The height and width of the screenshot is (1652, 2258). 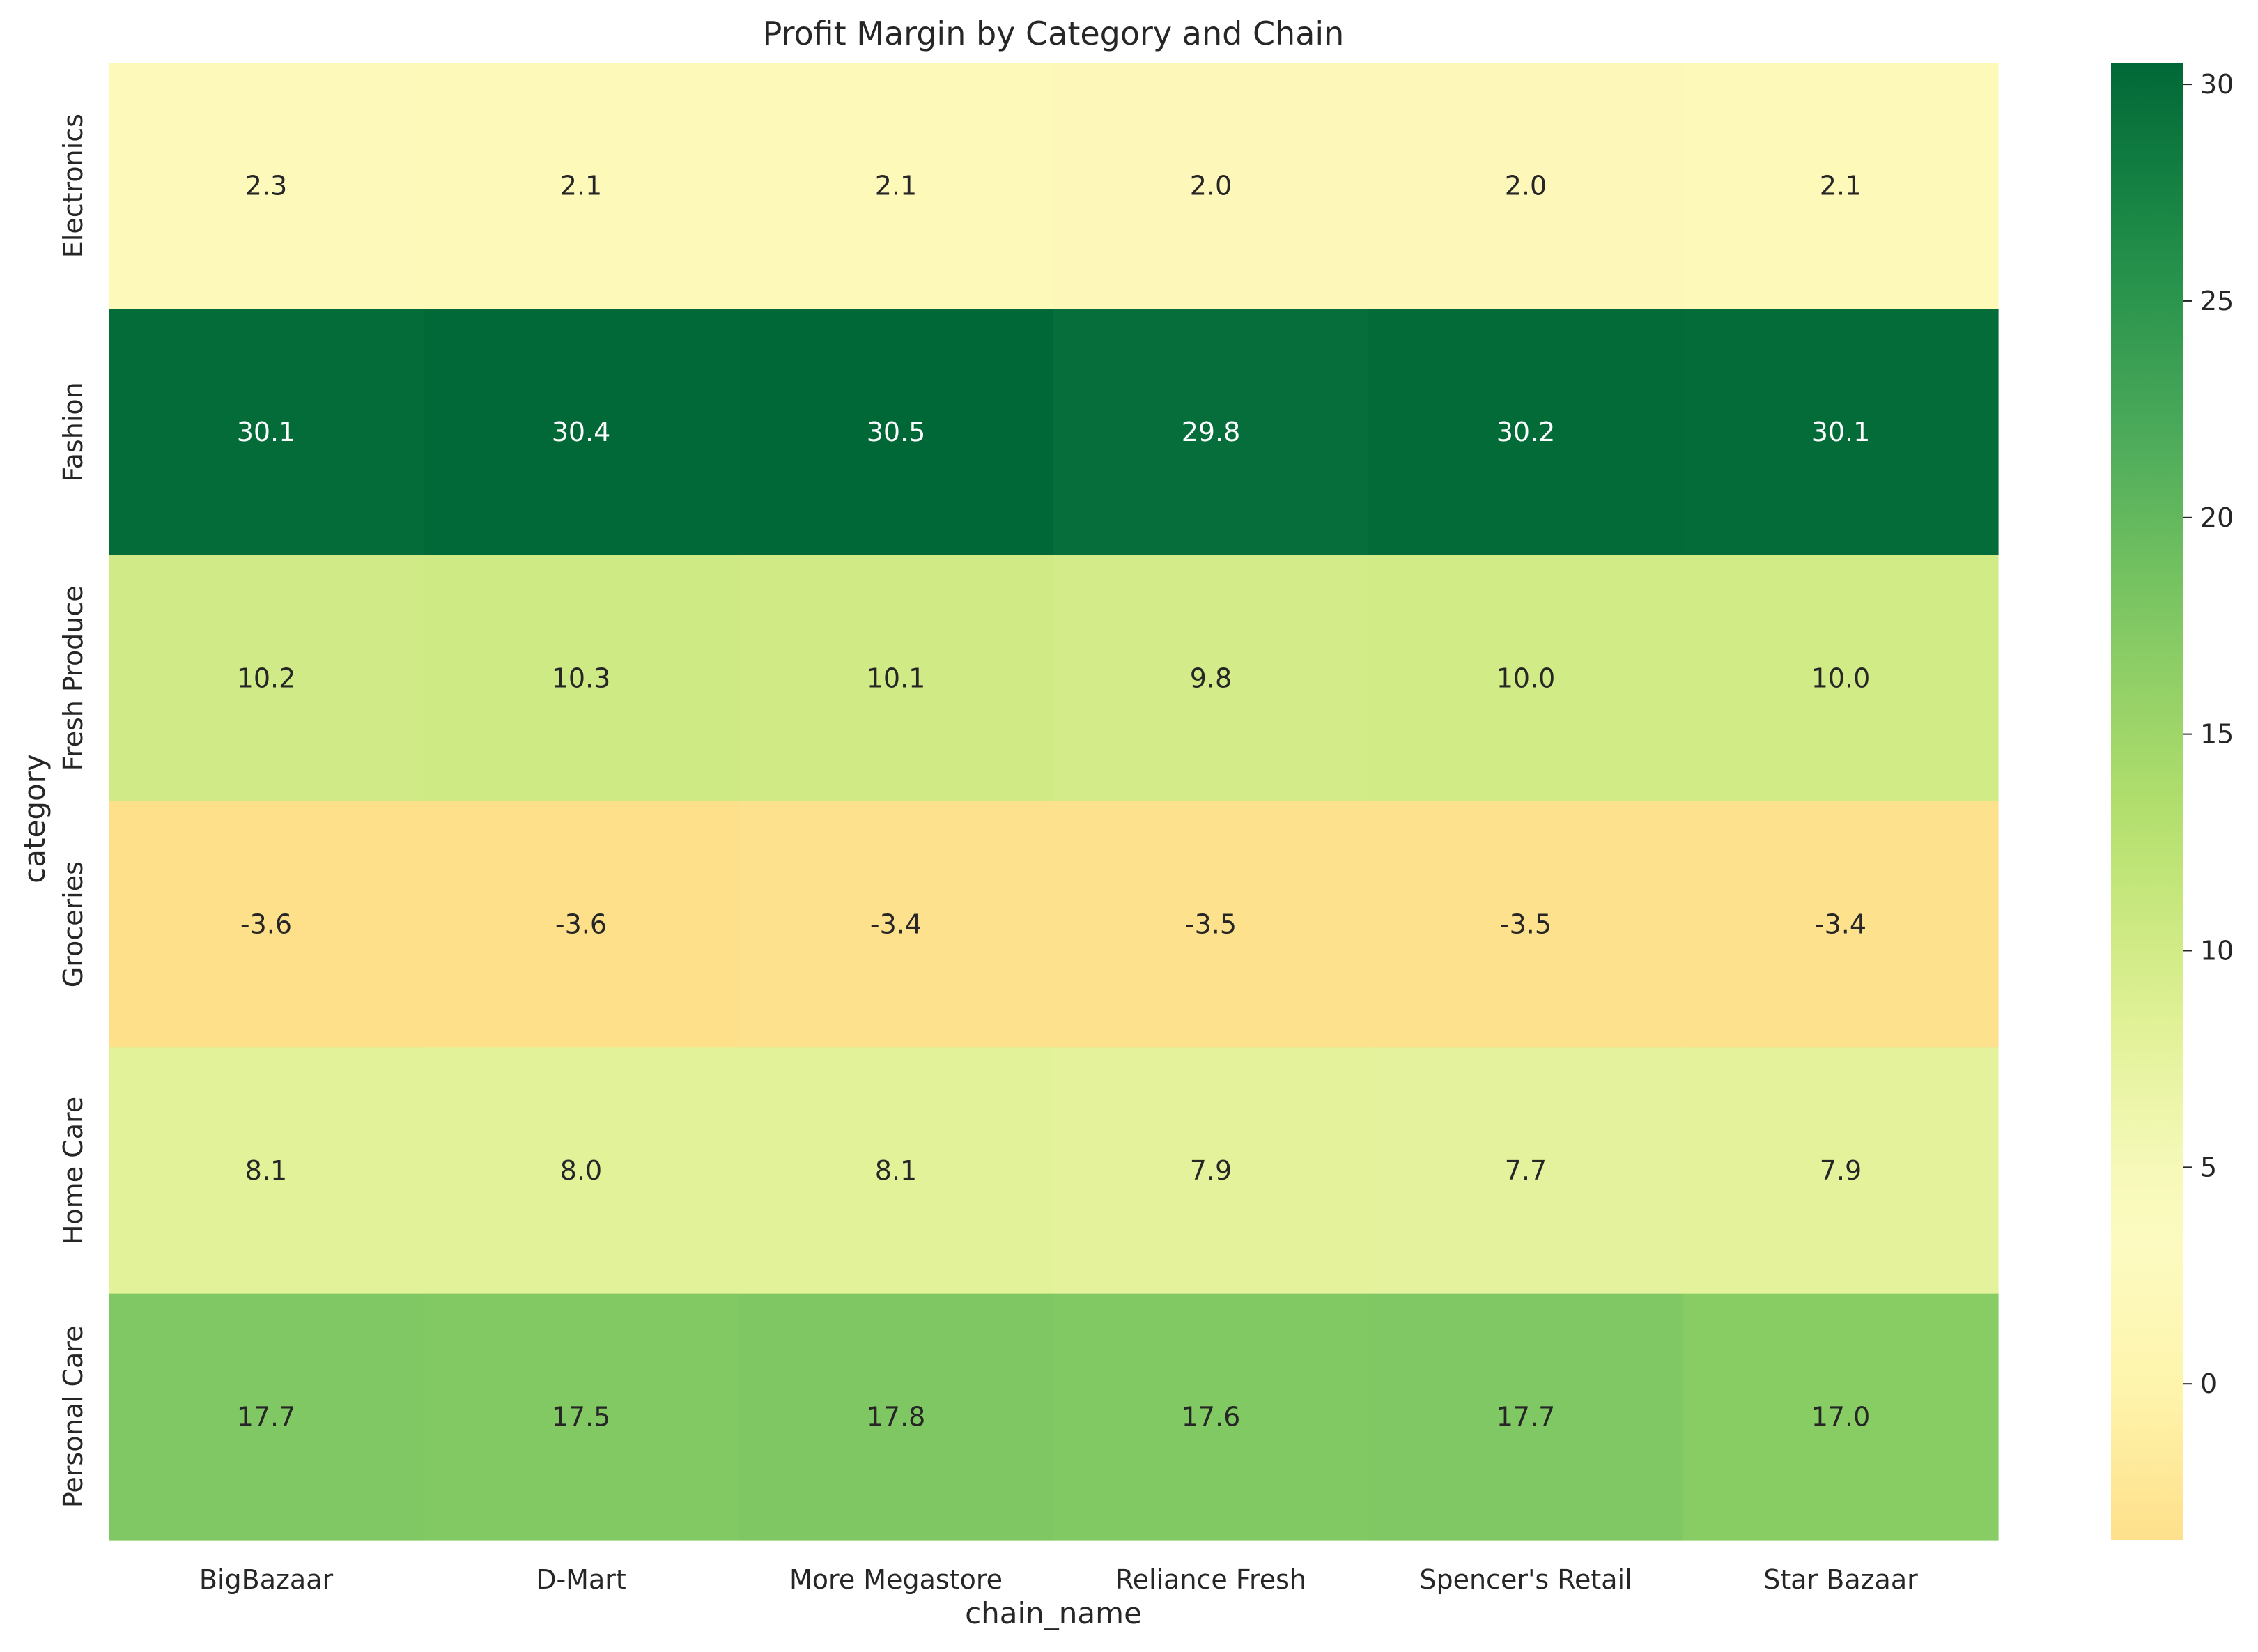 What do you see at coordinates (1526, 1579) in the screenshot?
I see `x-tick-label: Spencer's Retail` at bounding box center [1526, 1579].